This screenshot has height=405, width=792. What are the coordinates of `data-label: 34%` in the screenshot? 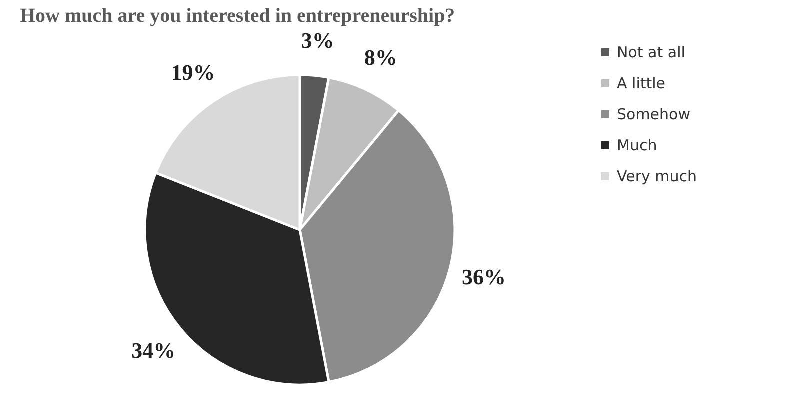 It's located at (154, 351).